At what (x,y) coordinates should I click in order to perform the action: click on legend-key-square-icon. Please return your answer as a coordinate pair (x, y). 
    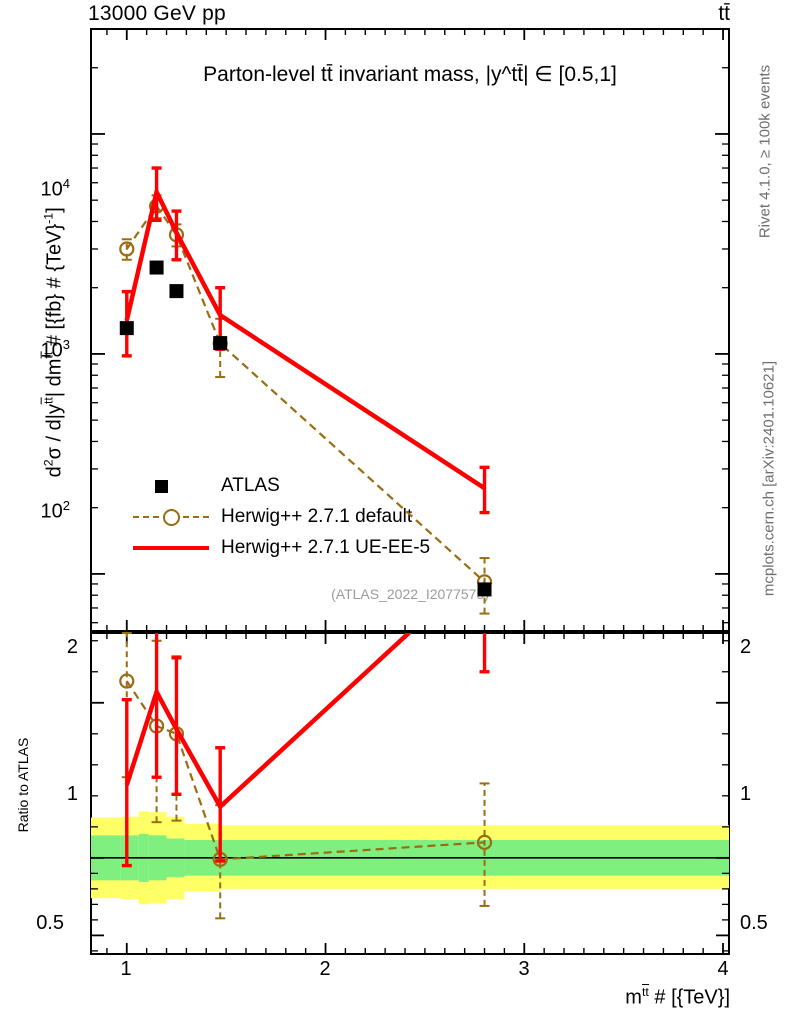
    Looking at the image, I should click on (171, 486).